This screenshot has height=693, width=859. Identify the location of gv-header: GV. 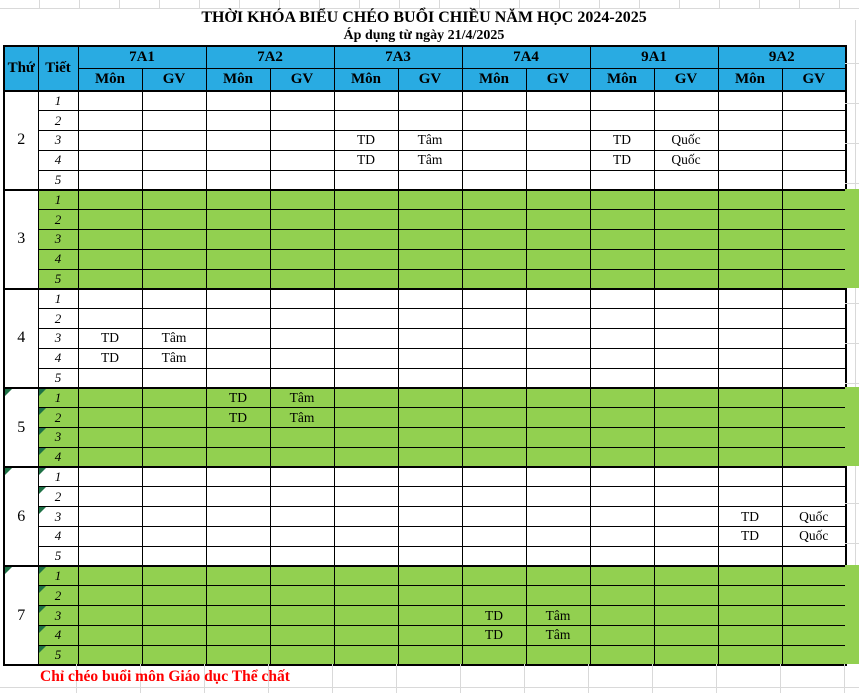
(174, 79).